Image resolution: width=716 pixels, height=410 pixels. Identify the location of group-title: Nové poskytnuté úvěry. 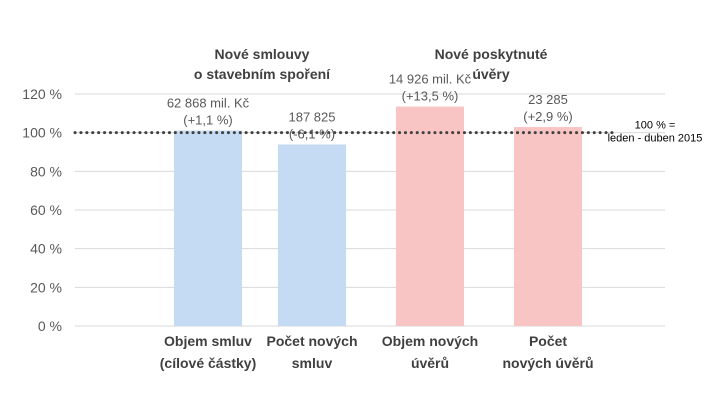
(491, 64).